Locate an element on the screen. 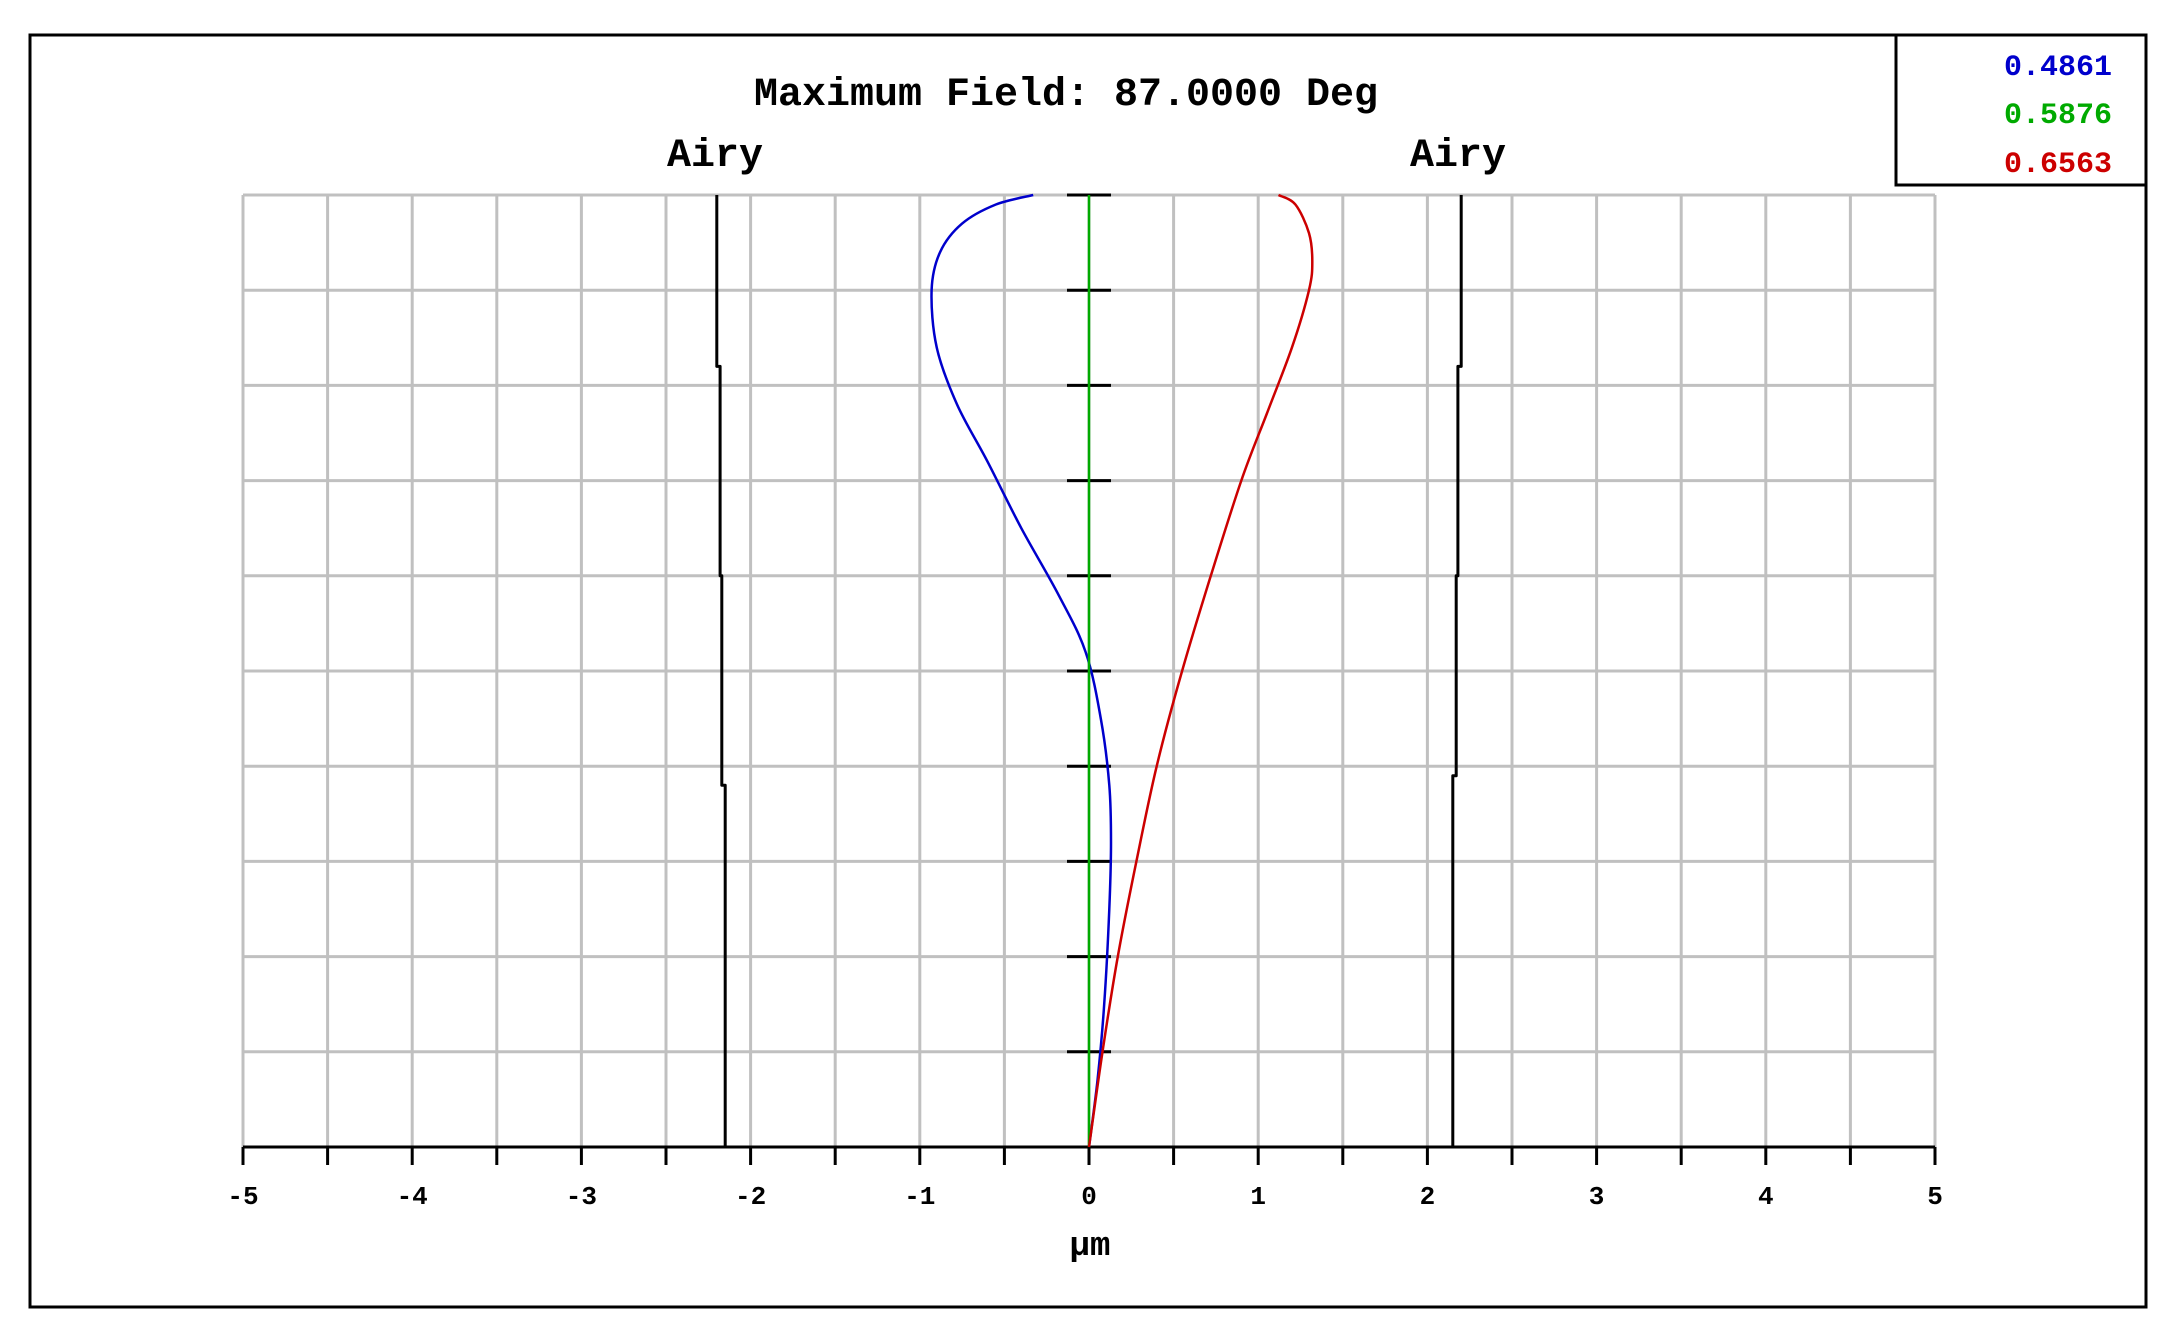  legend-box is located at coordinates (2021, 110).